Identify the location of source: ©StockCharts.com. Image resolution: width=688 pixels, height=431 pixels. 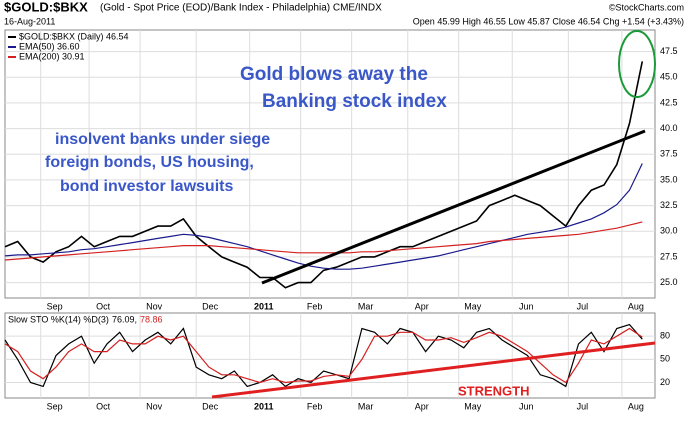
(646, 7).